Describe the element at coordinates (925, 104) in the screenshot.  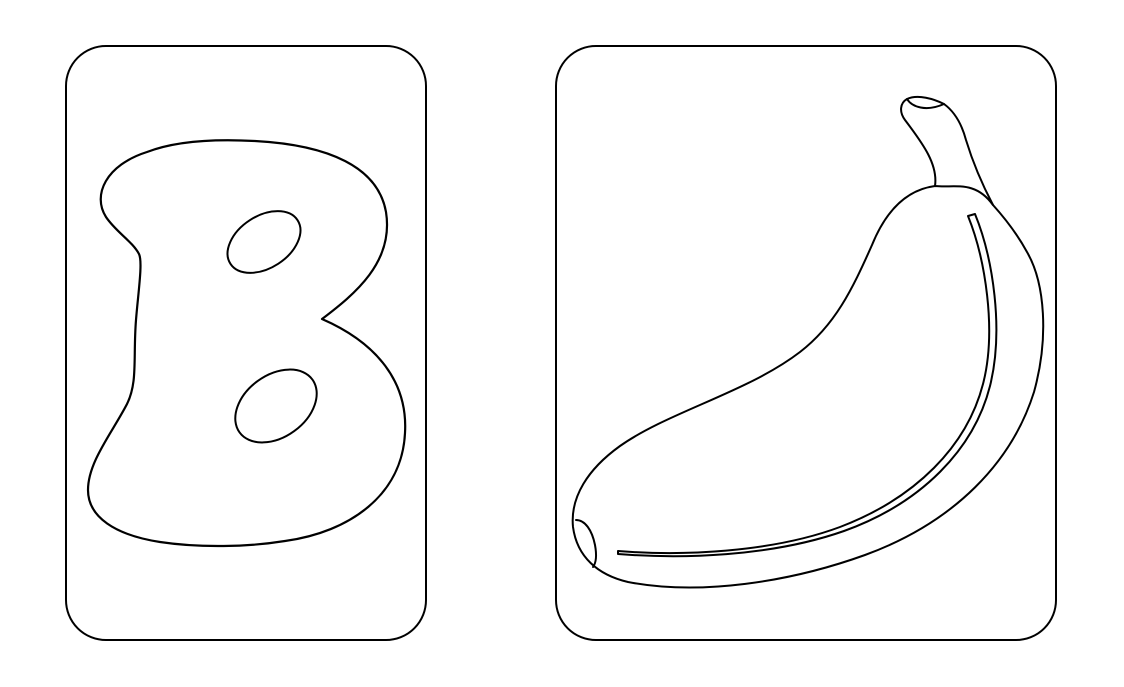
I see `banana-stem-tip` at that location.